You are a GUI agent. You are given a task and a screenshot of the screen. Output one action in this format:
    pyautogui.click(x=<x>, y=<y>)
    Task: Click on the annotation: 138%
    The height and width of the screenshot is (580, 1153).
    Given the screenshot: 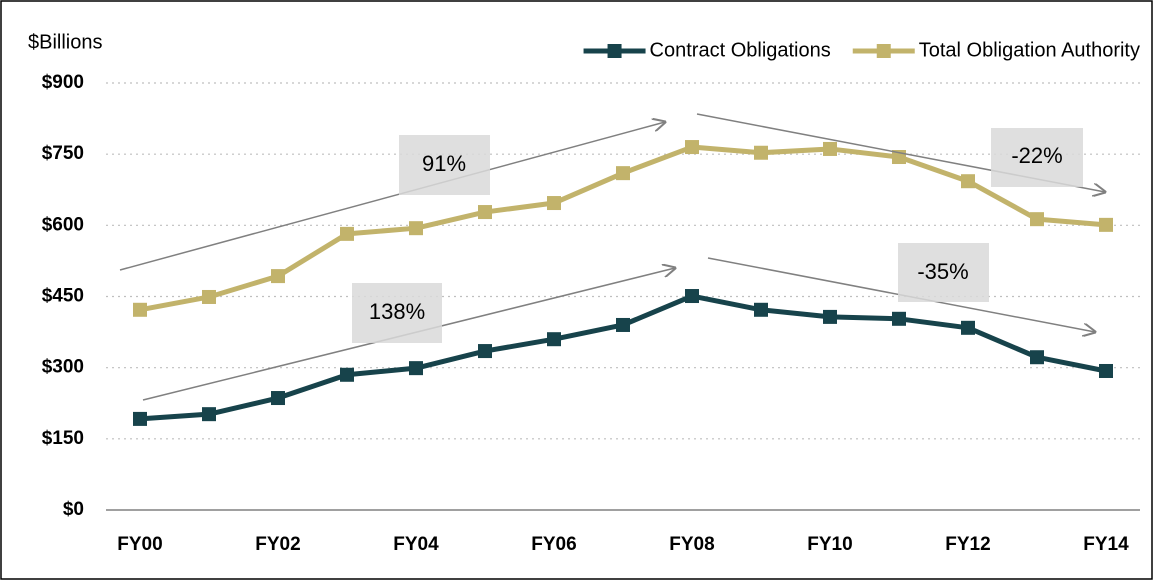 What is the action you would take?
    pyautogui.click(x=397, y=311)
    